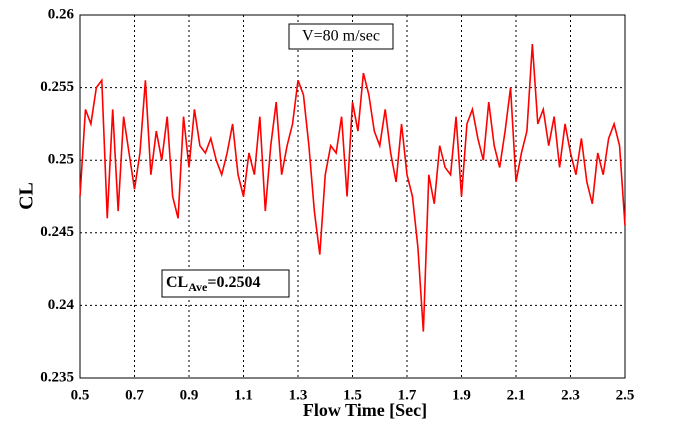 The height and width of the screenshot is (442, 691). What do you see at coordinates (189, 395) in the screenshot?
I see `x-tick-label: 0.9` at bounding box center [189, 395].